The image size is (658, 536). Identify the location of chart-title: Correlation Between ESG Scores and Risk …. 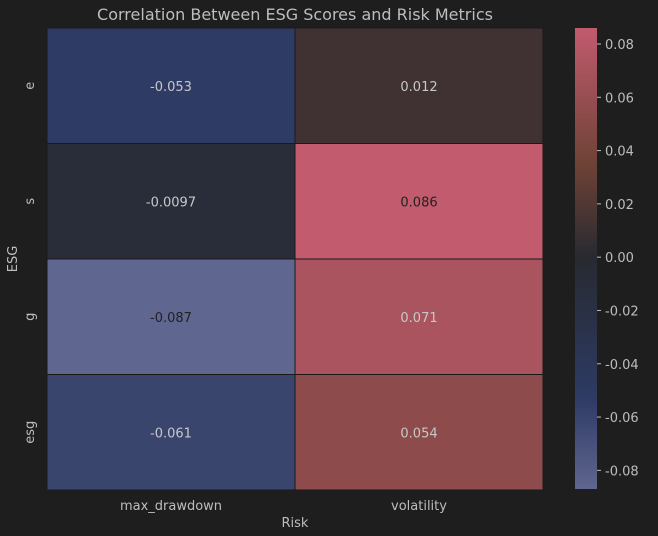
(295, 14).